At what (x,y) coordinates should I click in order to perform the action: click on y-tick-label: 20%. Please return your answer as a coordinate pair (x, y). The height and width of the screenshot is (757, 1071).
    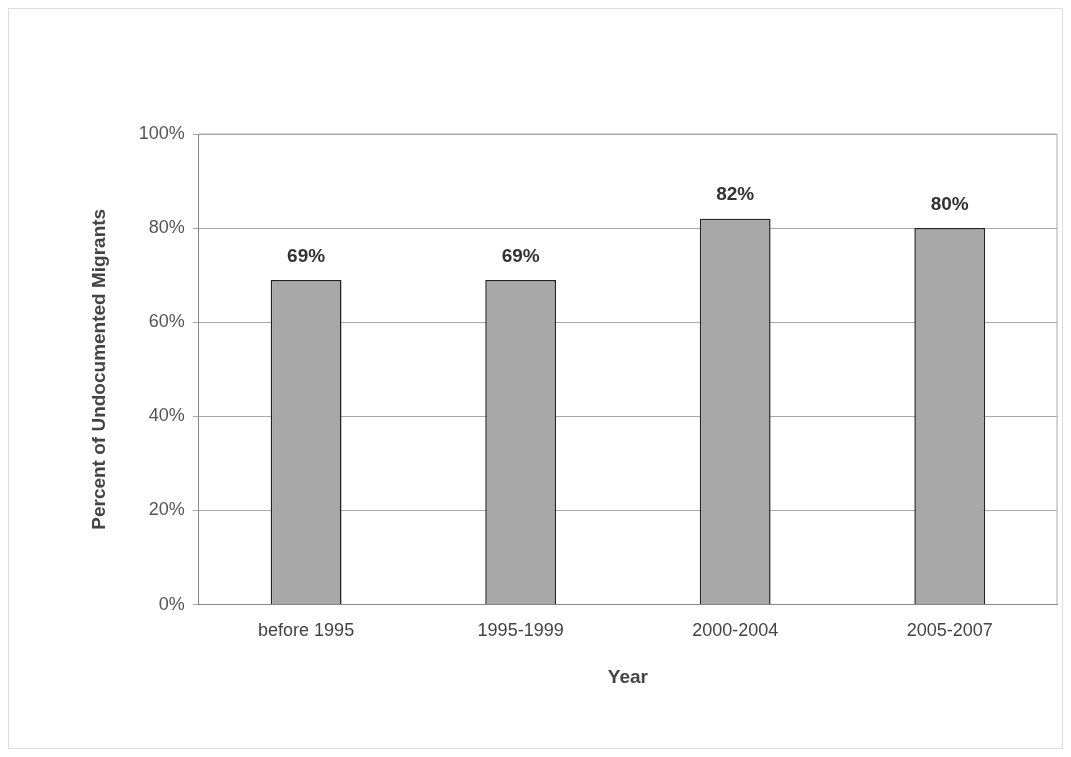
    Looking at the image, I should click on (166, 509).